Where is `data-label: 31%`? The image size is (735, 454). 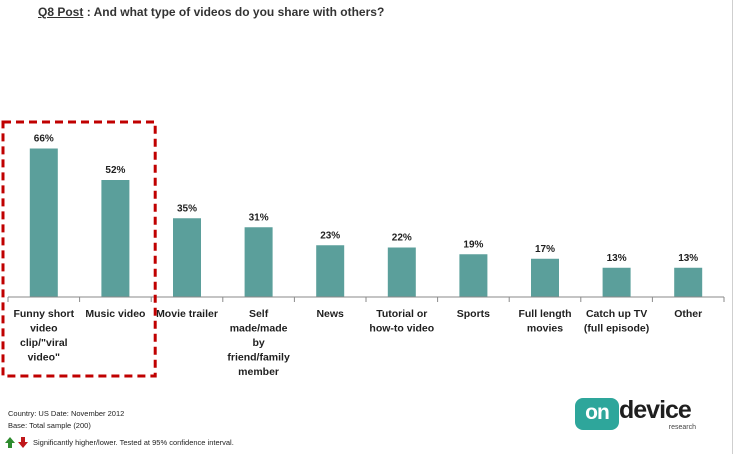
data-label: 31% is located at coordinates (259, 217).